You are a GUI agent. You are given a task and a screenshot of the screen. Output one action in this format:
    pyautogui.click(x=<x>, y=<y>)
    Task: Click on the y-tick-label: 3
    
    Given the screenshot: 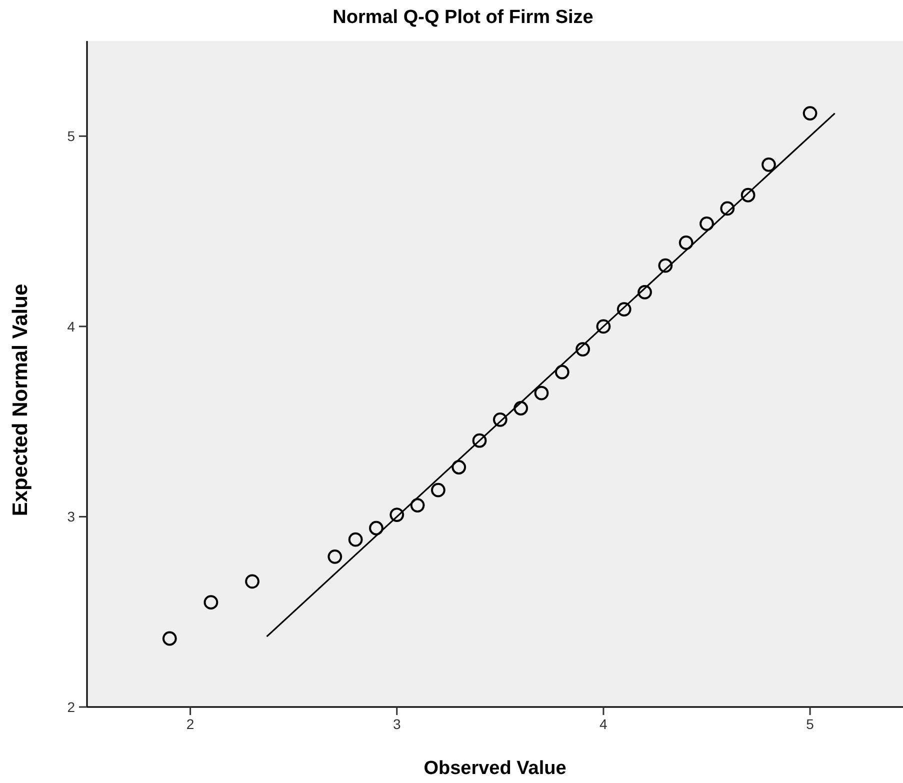 What is the action you would take?
    pyautogui.click(x=71, y=516)
    